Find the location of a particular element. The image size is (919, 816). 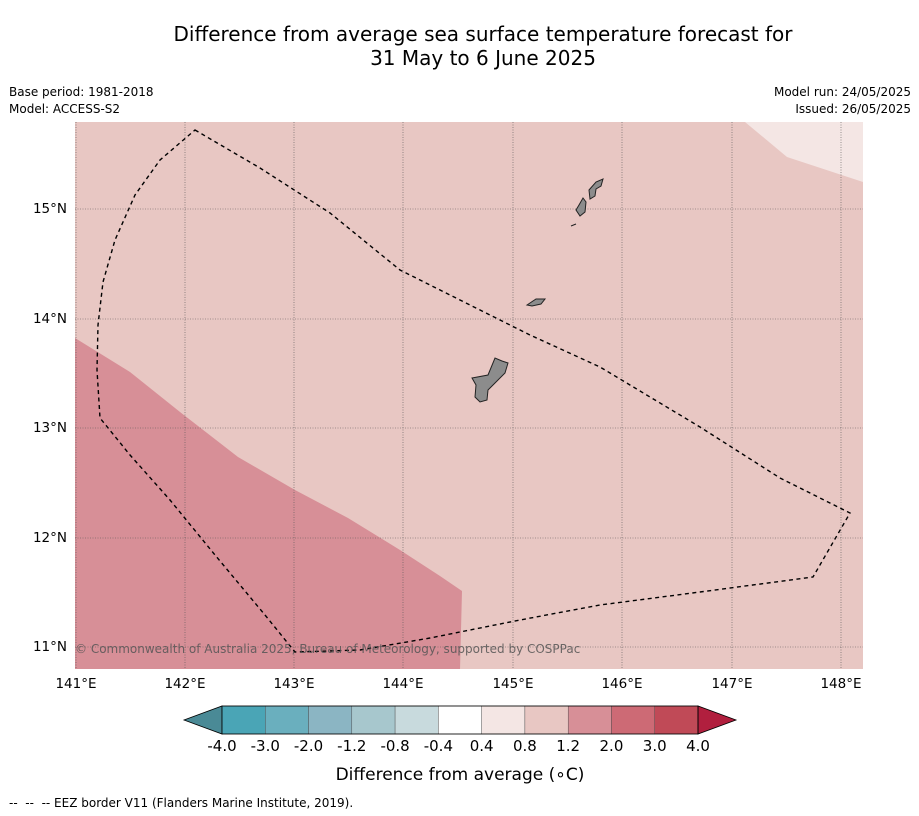

lat-label-12: 12°N is located at coordinates (50, 538).